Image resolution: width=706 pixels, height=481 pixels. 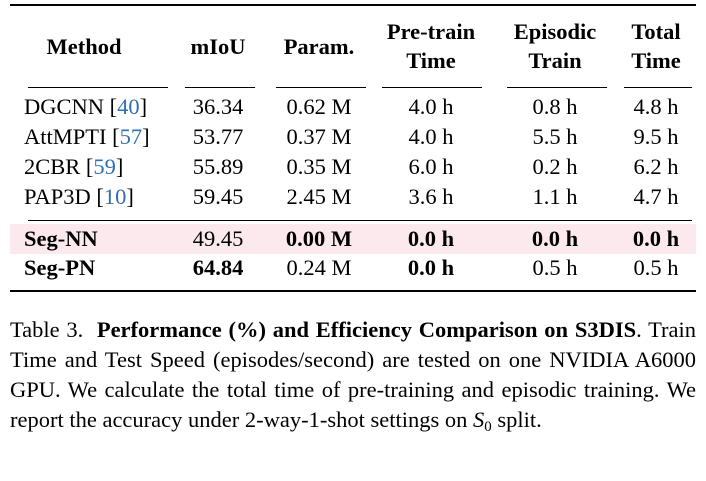 I want to click on header-rule-pretrain, so click(x=432, y=87).